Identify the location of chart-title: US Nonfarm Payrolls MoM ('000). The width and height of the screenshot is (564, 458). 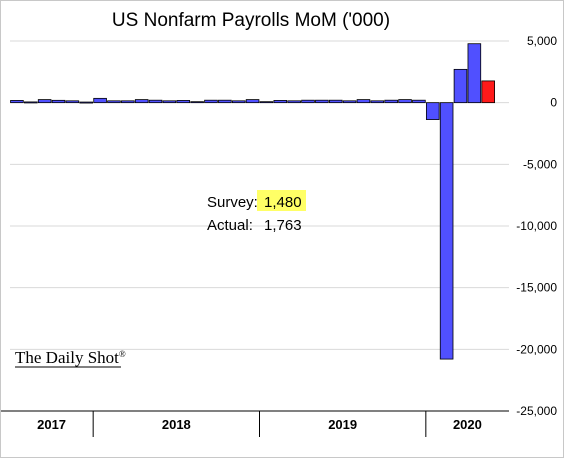
(251, 20).